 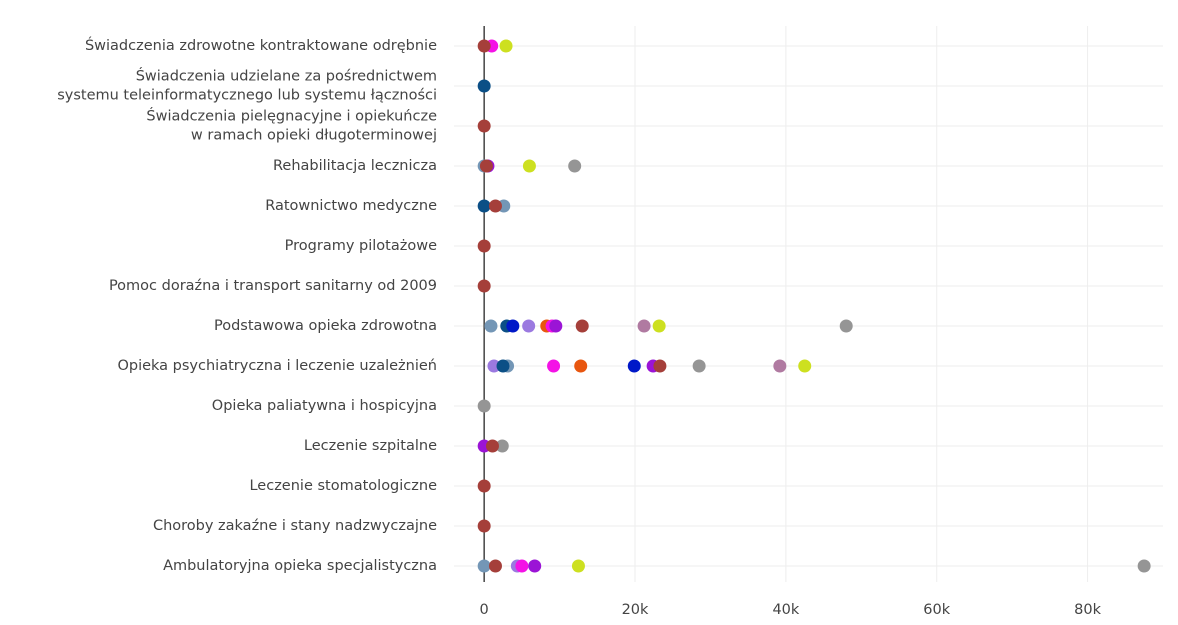 I want to click on x-tick-label: 60k, so click(x=936, y=610).